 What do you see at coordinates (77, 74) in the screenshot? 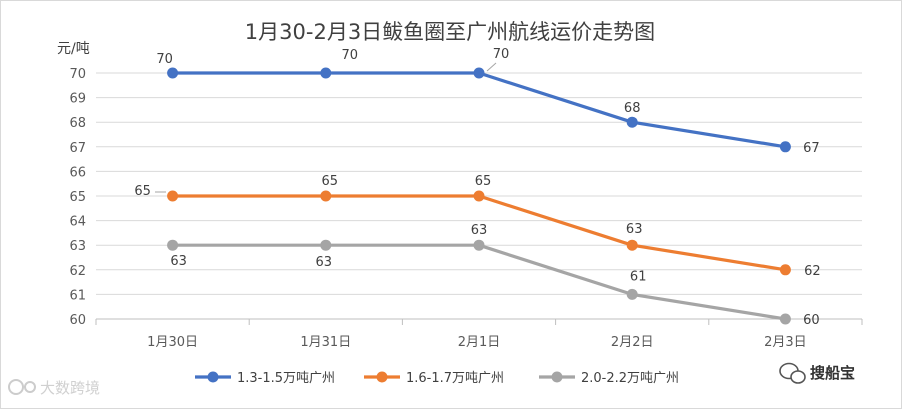
I see `y-tick-label: 70` at bounding box center [77, 74].